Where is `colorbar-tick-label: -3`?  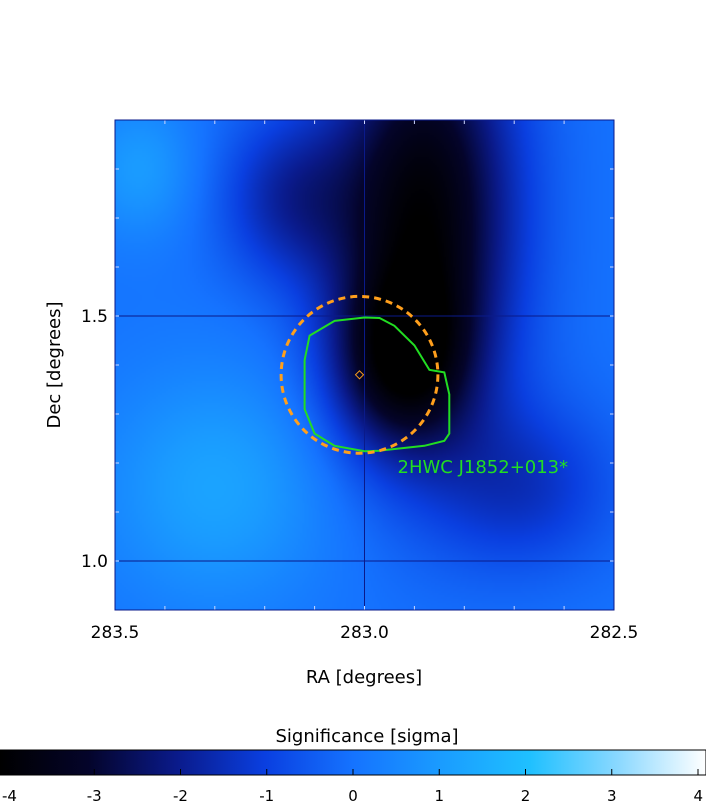
colorbar-tick-label: -3 is located at coordinates (94, 795).